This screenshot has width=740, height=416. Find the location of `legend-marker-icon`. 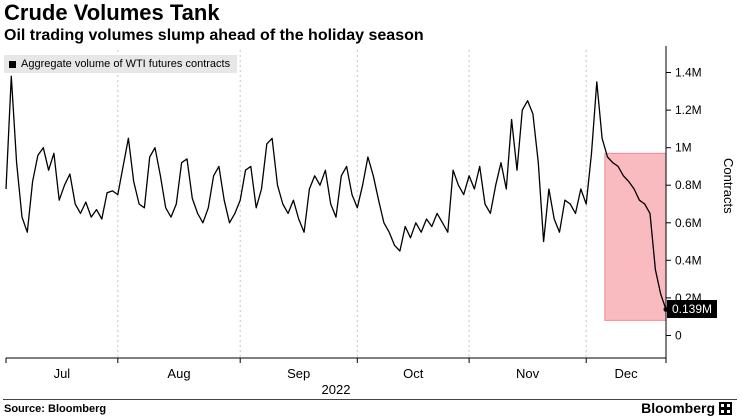

legend-marker-icon is located at coordinates (12, 64).